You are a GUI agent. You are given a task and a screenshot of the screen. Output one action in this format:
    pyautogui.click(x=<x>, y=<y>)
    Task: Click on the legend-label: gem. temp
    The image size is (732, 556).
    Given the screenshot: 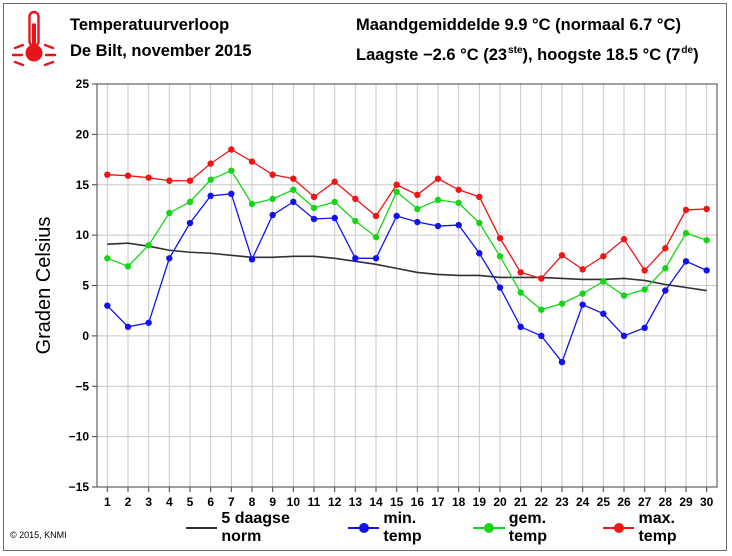 What is the action you would take?
    pyautogui.click(x=527, y=527)
    